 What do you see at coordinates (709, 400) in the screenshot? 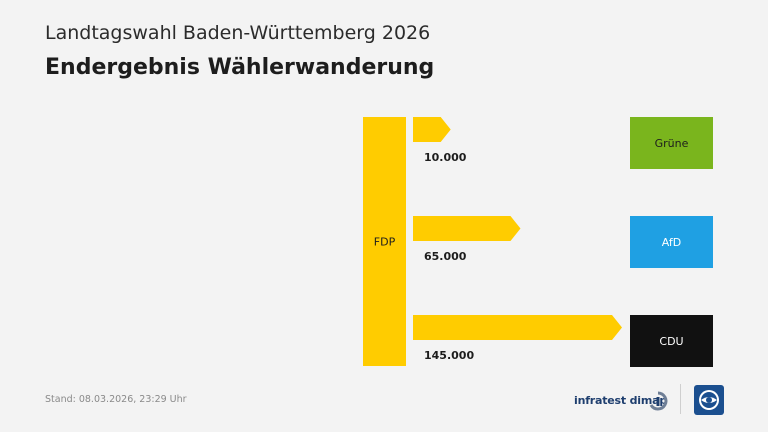
I see `tagesschau-logo-icon` at bounding box center [709, 400].